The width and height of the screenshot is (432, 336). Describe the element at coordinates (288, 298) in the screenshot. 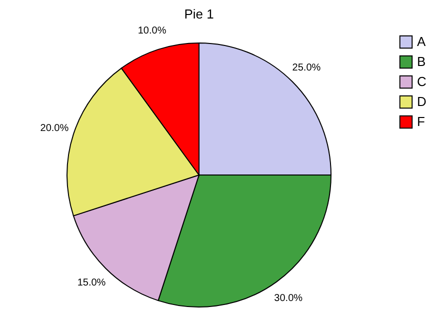

I see `data-label: 30.0%` at that location.